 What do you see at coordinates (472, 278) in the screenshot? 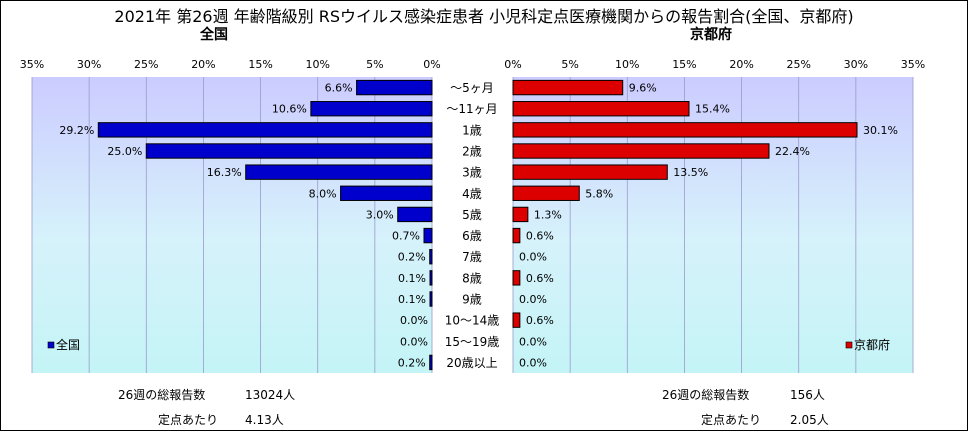
I see `category-label: 8歳` at bounding box center [472, 278].